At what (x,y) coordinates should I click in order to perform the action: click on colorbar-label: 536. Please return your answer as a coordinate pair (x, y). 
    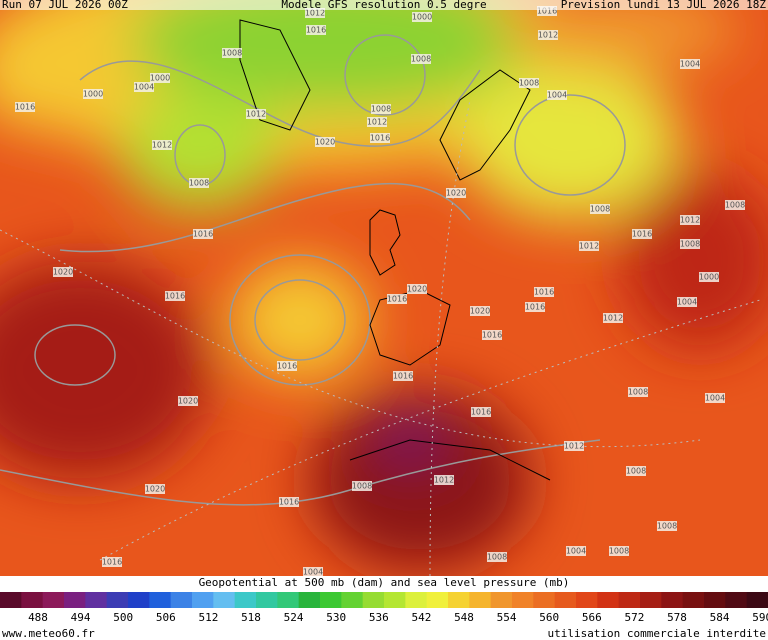
    Looking at the image, I should click on (379, 617).